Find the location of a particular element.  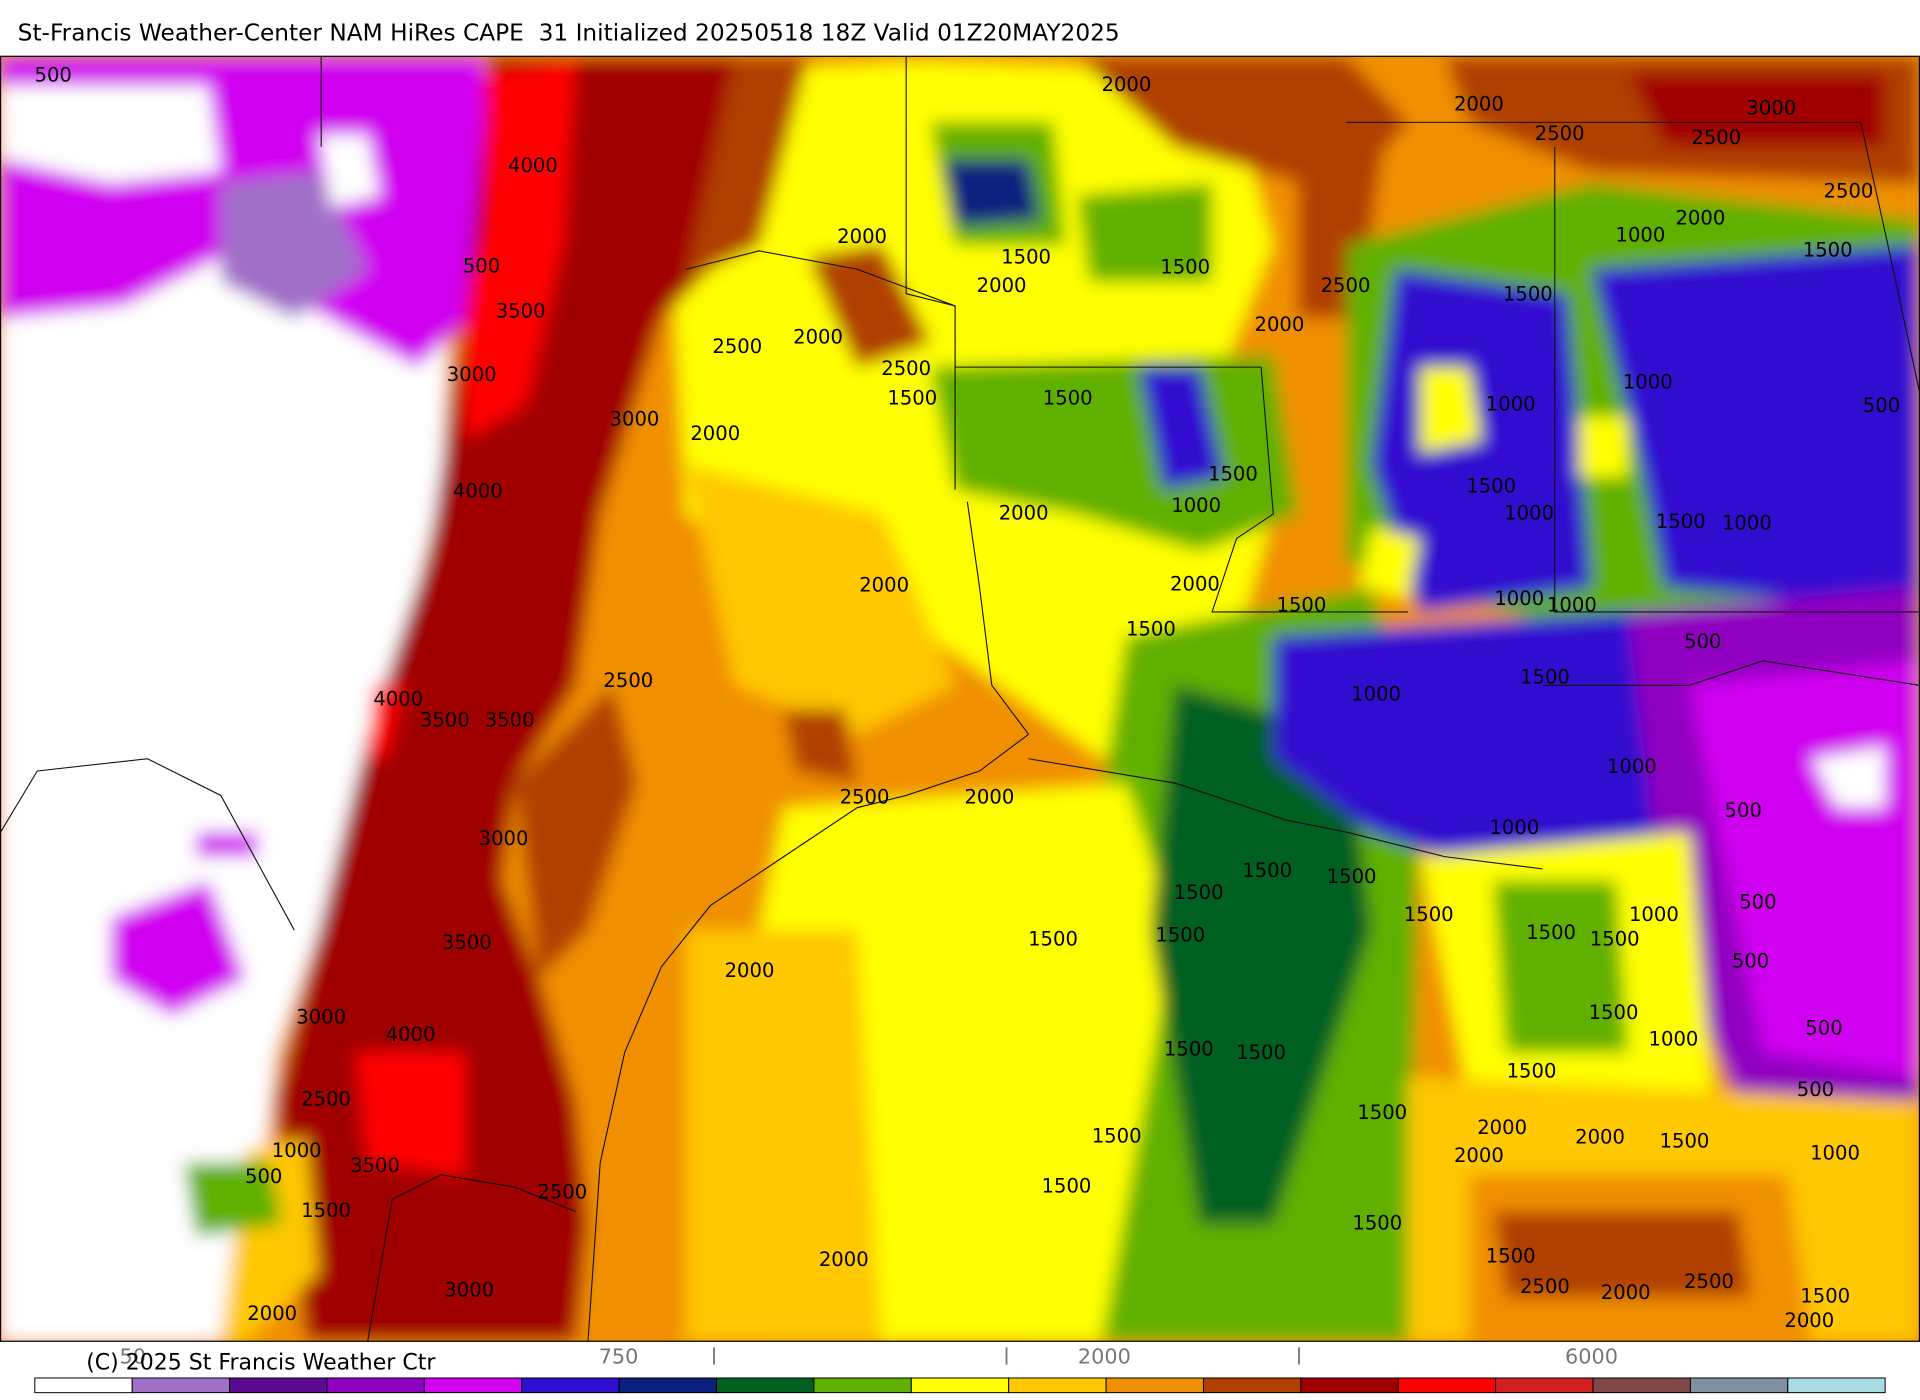

colorbar-label: 2000 is located at coordinates (1104, 1356).